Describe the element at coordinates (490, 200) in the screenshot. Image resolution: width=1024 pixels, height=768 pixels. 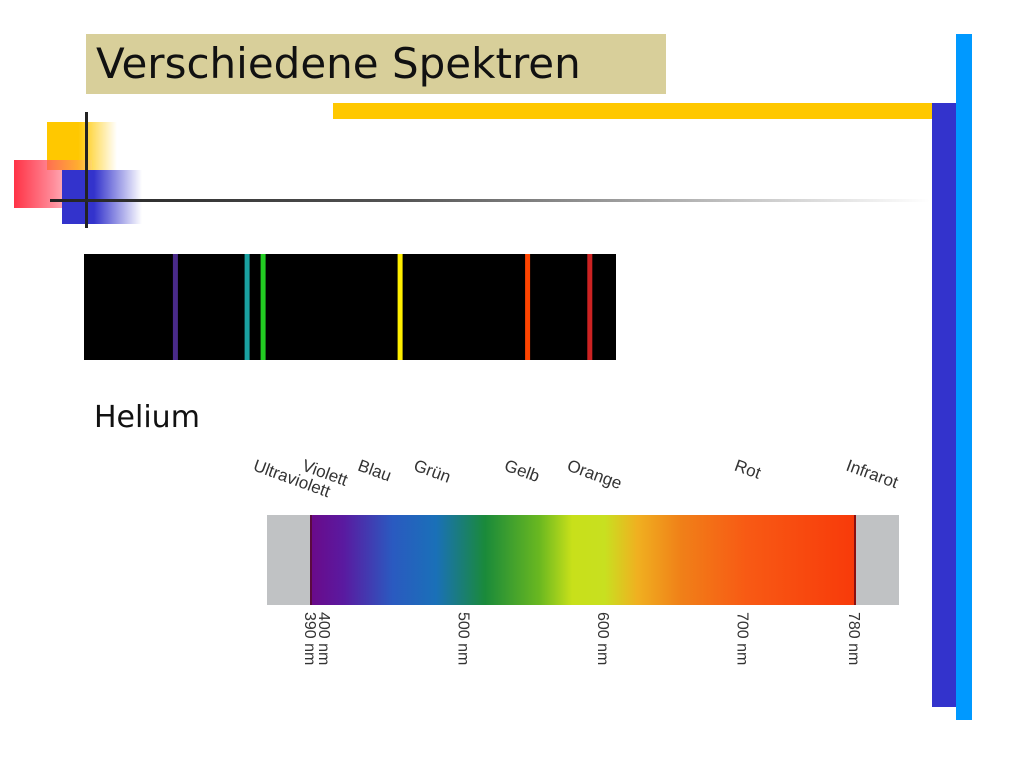
I see `divider-line` at that location.